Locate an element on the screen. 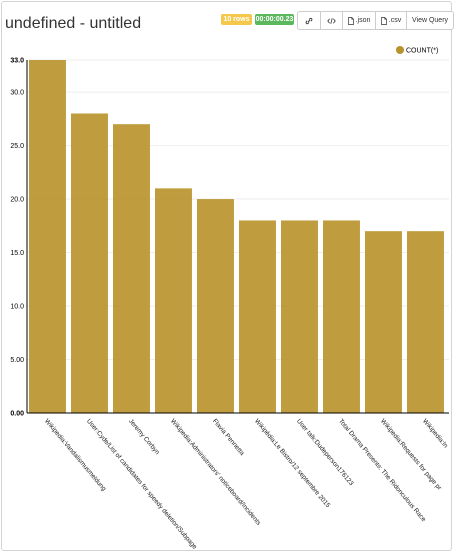 This screenshot has width=455, height=554. y-tick-label: 0.00 is located at coordinates (17, 414).